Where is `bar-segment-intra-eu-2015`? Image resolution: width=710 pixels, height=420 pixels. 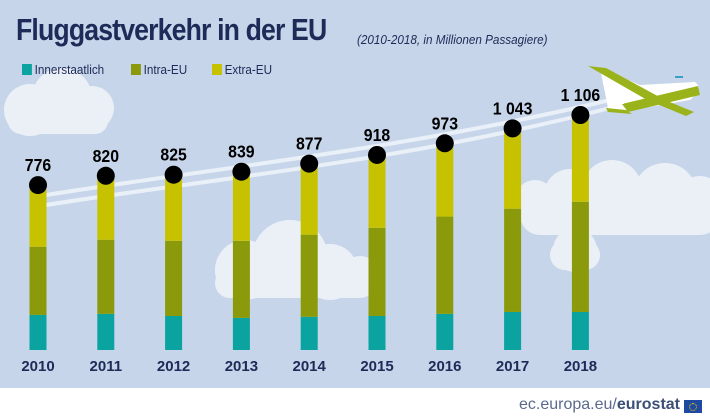
bar-segment-intra-eu-2015 is located at coordinates (377, 272).